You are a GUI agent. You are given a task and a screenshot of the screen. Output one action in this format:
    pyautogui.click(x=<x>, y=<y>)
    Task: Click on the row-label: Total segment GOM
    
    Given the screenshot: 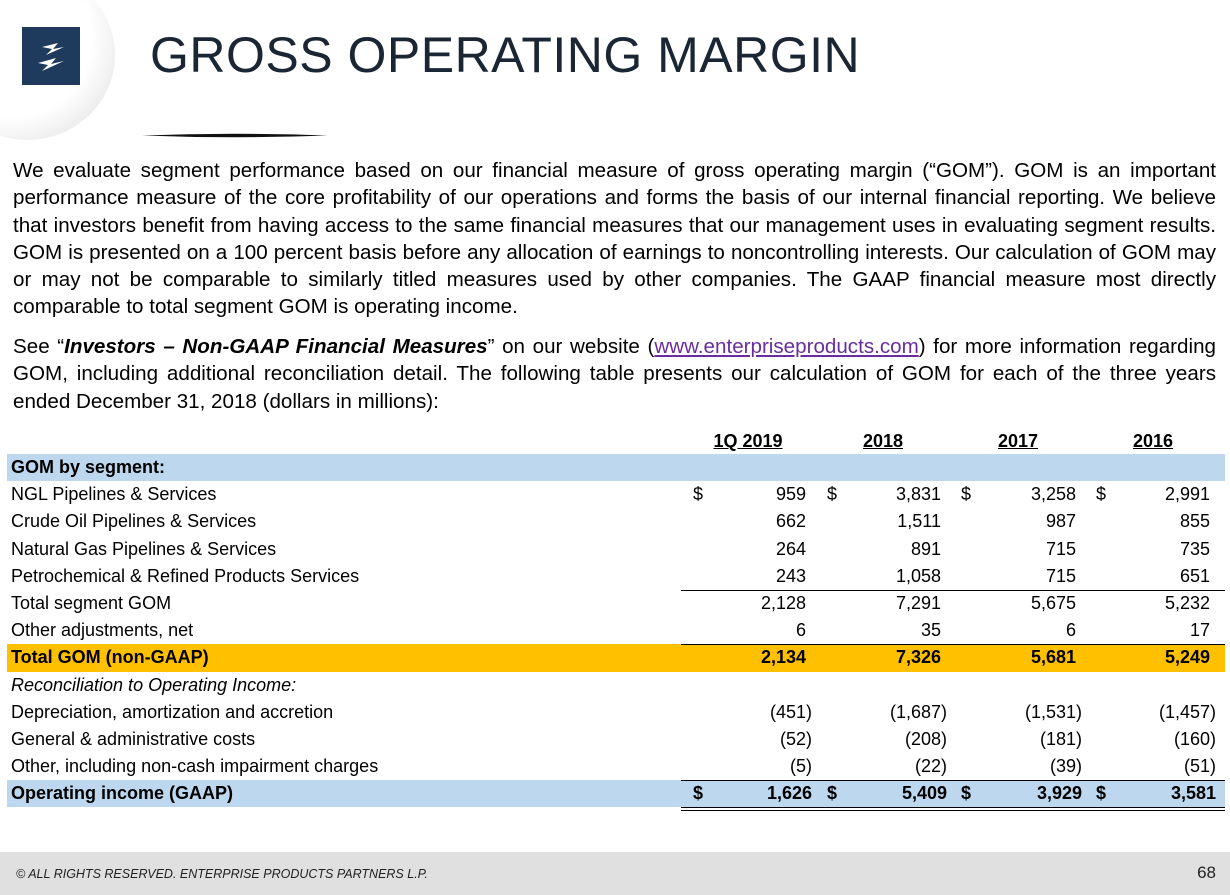 What is the action you would take?
    pyautogui.click(x=91, y=602)
    